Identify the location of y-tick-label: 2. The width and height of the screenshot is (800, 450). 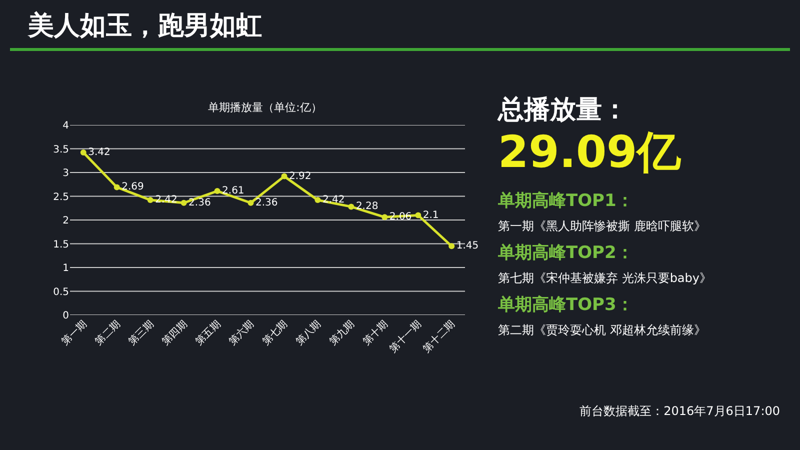
(65, 221).